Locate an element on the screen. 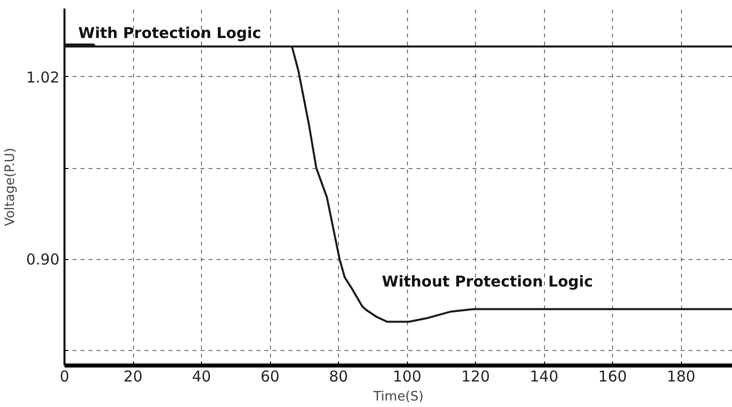 The width and height of the screenshot is (732, 407). x-tick-label: 40 is located at coordinates (202, 377).